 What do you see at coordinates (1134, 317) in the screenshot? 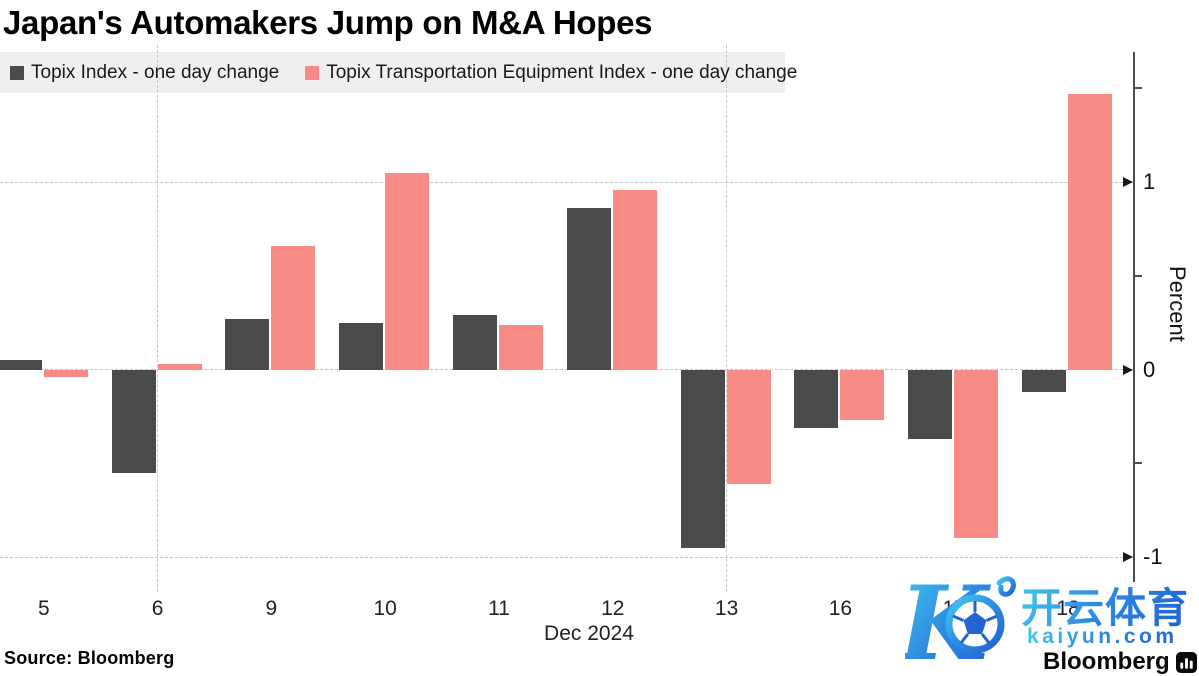
I see `y-axis-line` at bounding box center [1134, 317].